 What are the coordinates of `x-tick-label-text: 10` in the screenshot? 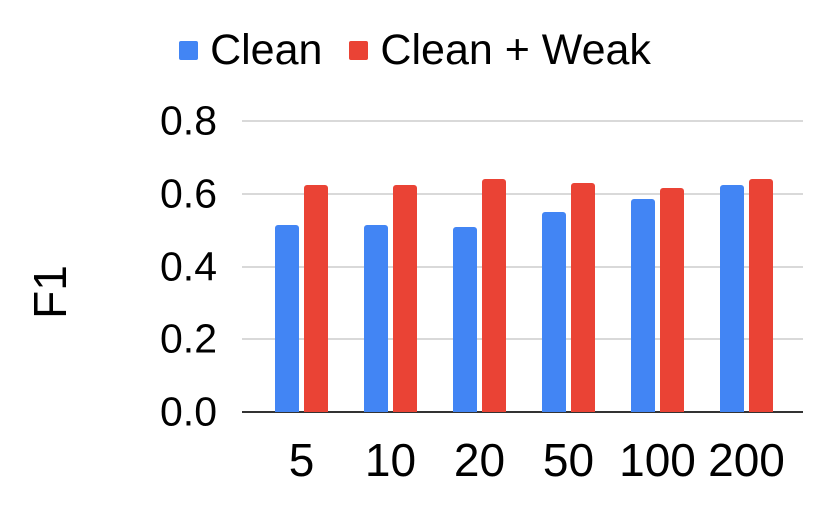 It's located at (390, 460).